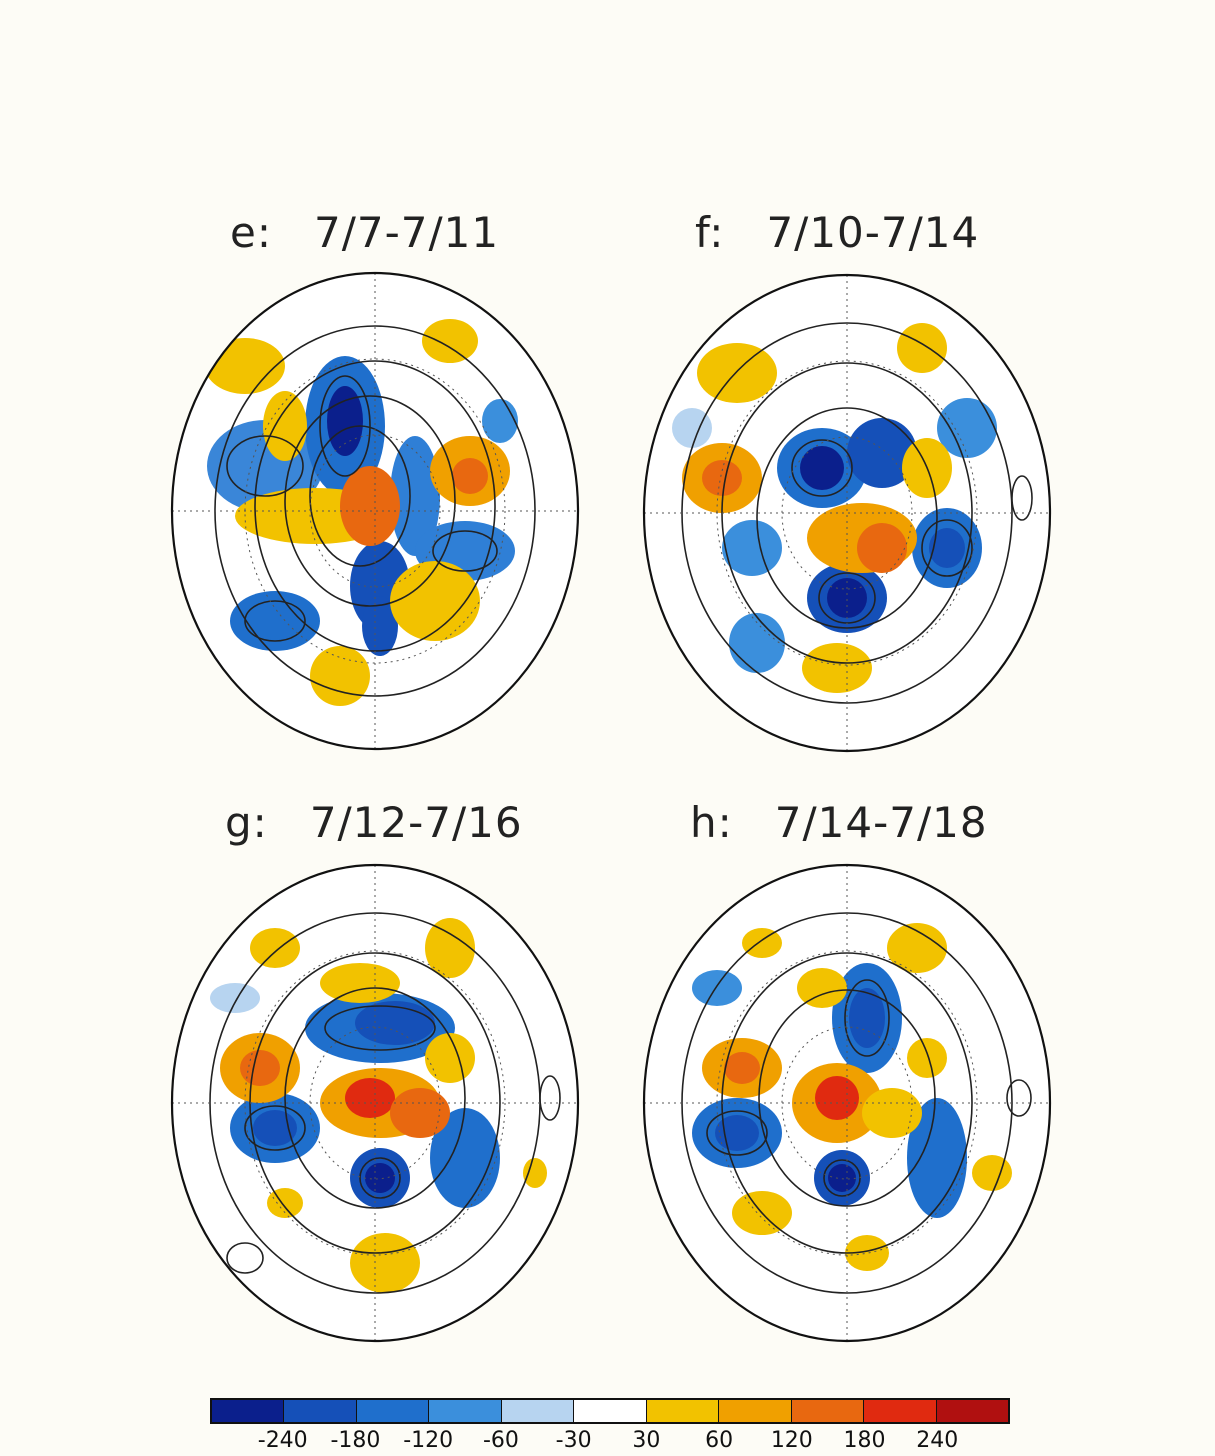  Describe the element at coordinates (719, 1440) in the screenshot. I see `color-scale-label: 60` at that location.